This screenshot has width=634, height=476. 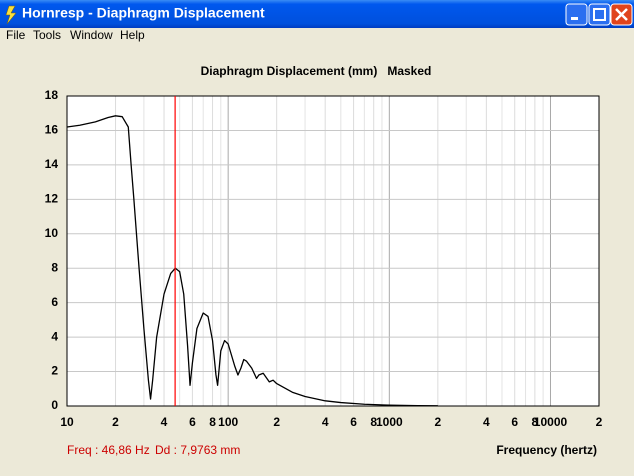 What do you see at coordinates (197, 450) in the screenshot?
I see `status-dd: Dd : 7,9763 mm` at bounding box center [197, 450].